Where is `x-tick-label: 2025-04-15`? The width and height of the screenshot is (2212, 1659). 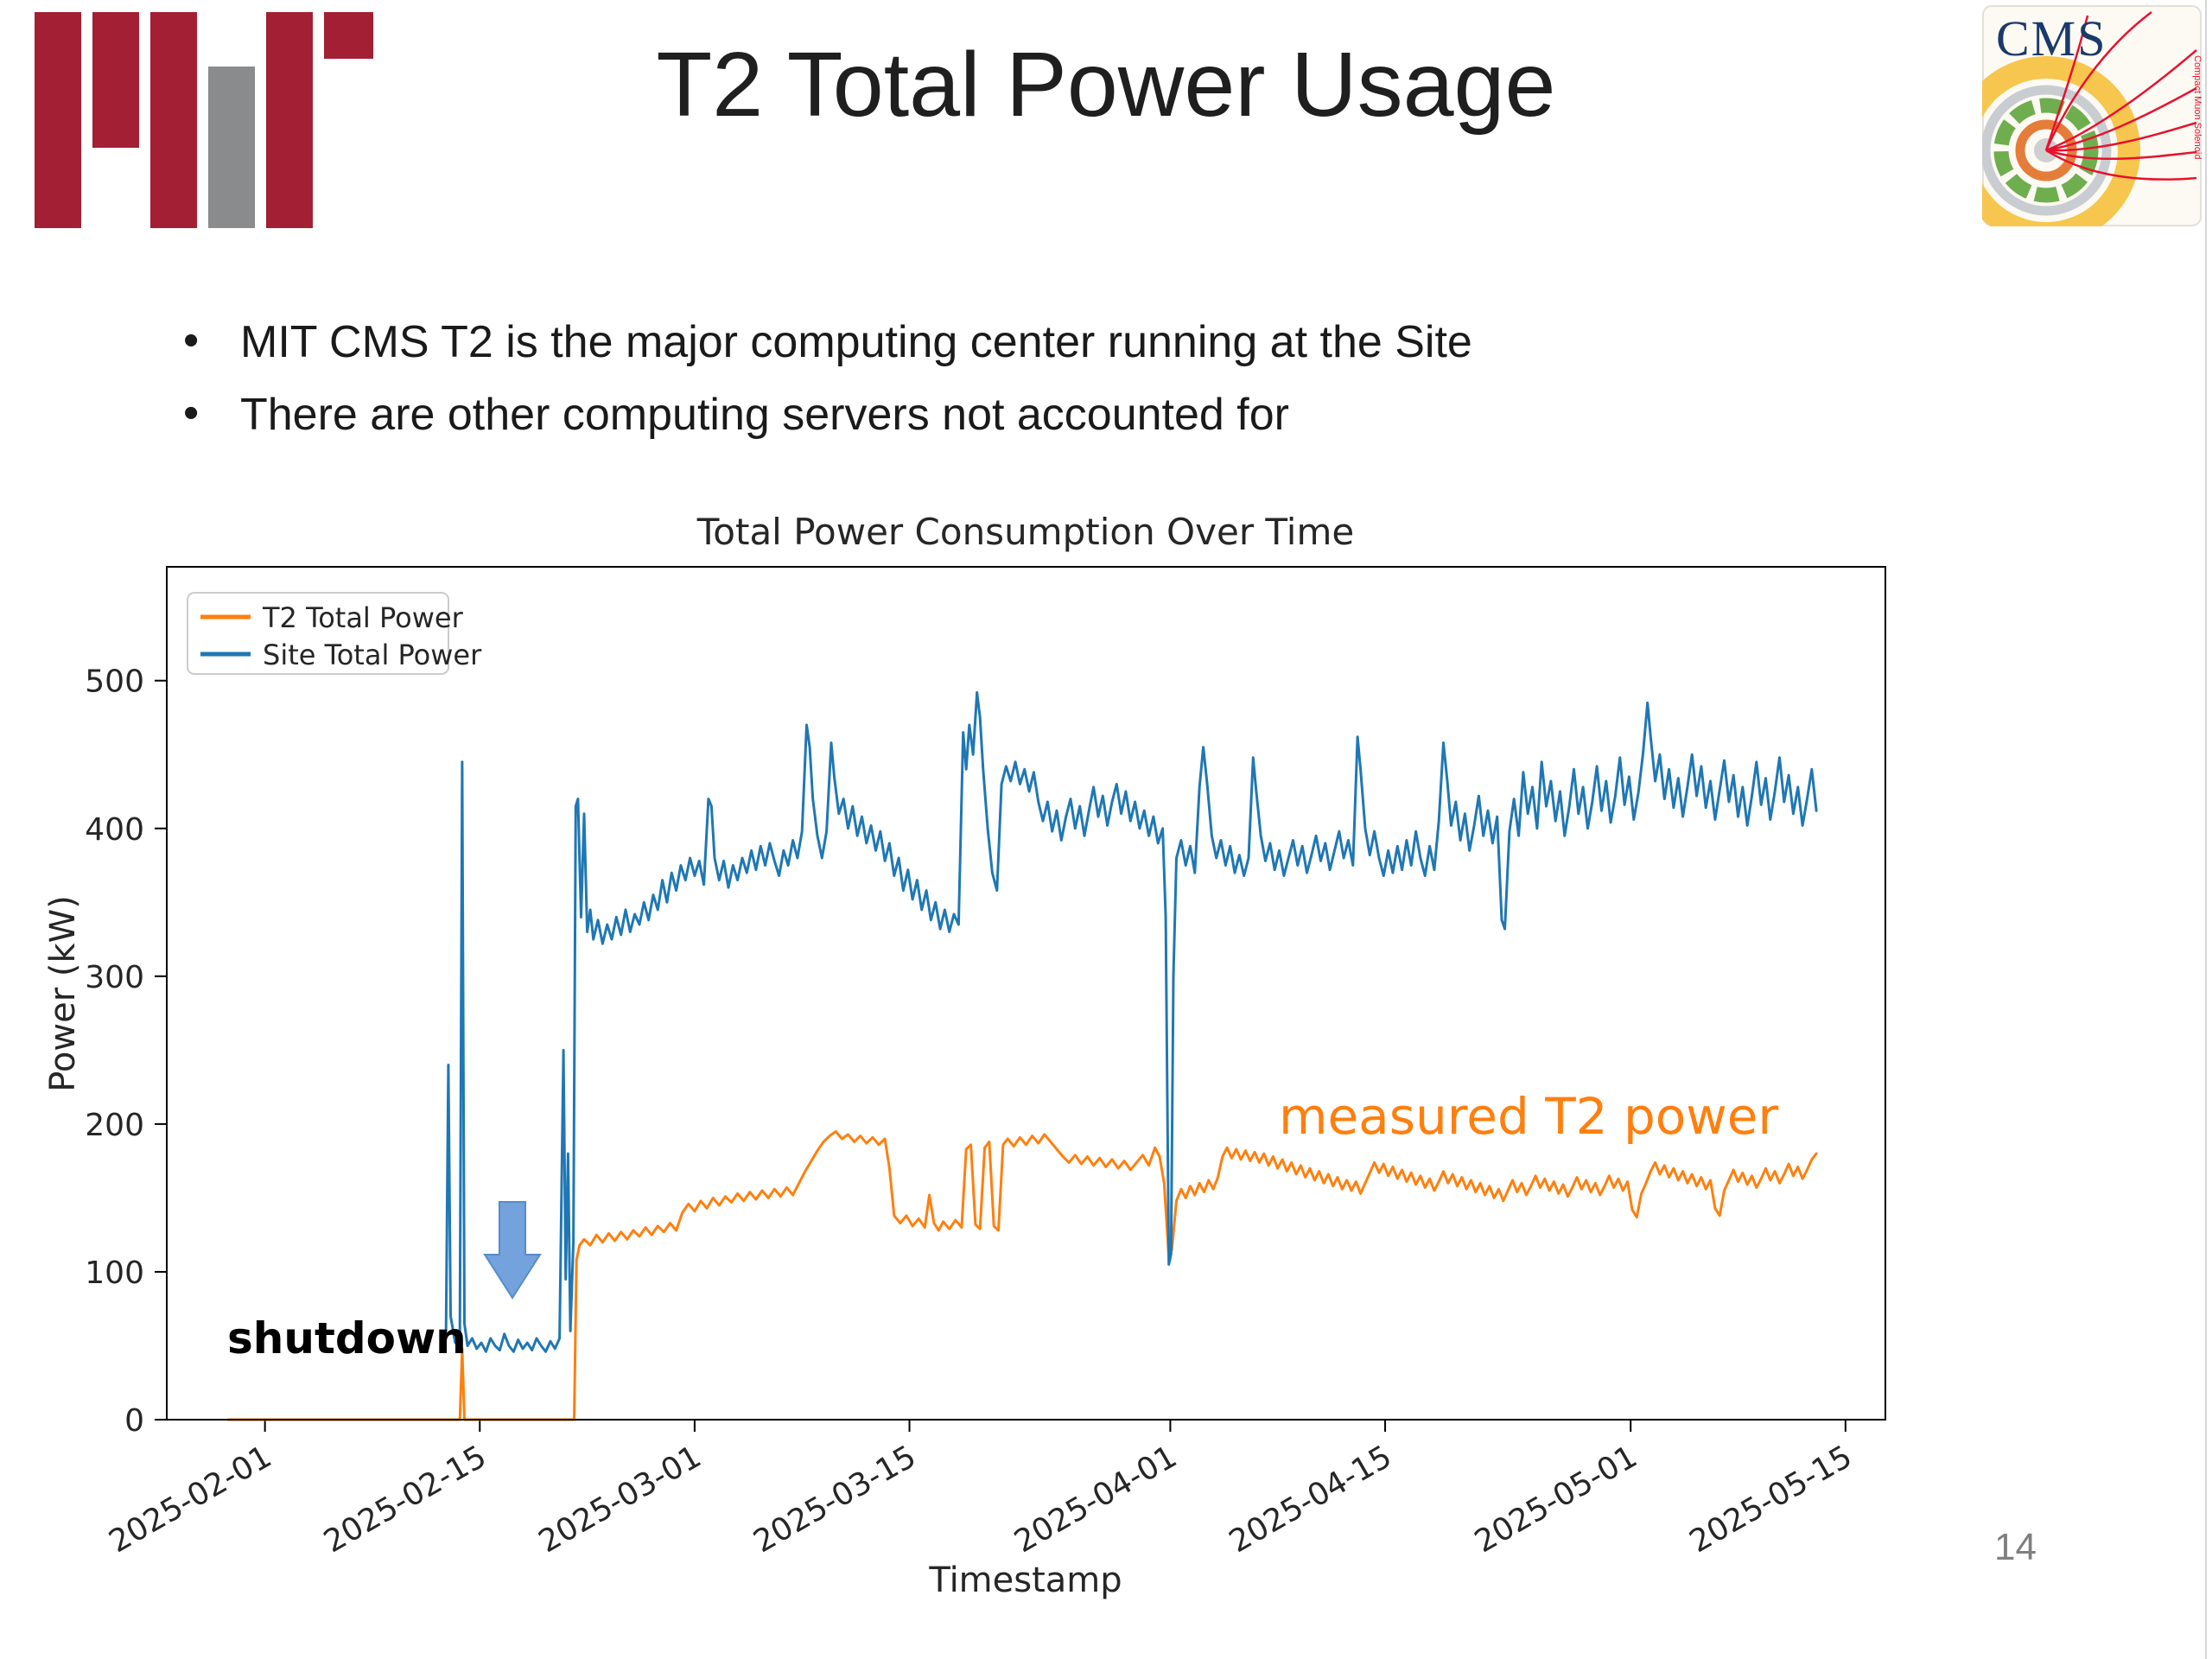 x-tick-label: 2025-04-15 is located at coordinates (1311, 1499).